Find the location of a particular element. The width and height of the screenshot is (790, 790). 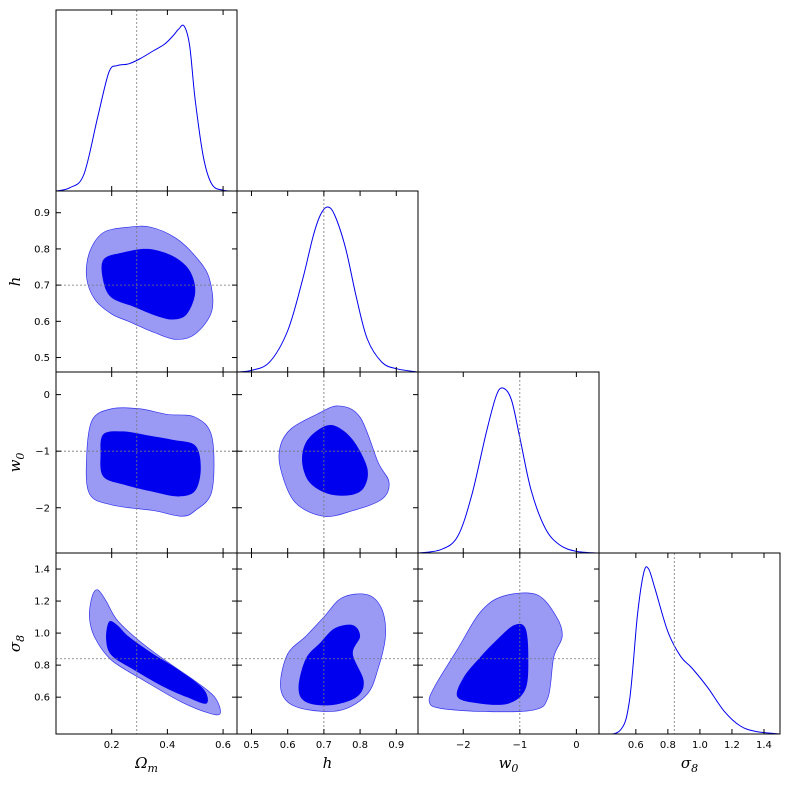

y-axis-label-h: h is located at coordinates (15, 282).